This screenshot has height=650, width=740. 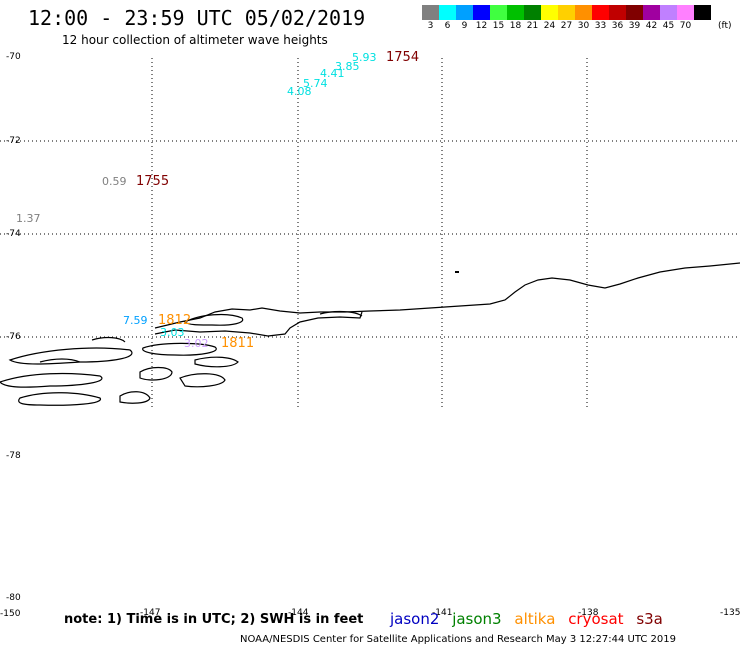 I want to click on scale-label: 6, so click(x=447, y=26).